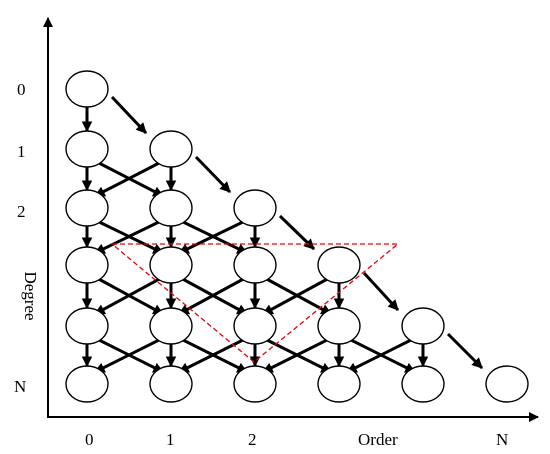  What do you see at coordinates (30, 295) in the screenshot?
I see `y-axis-title: Degree` at bounding box center [30, 295].